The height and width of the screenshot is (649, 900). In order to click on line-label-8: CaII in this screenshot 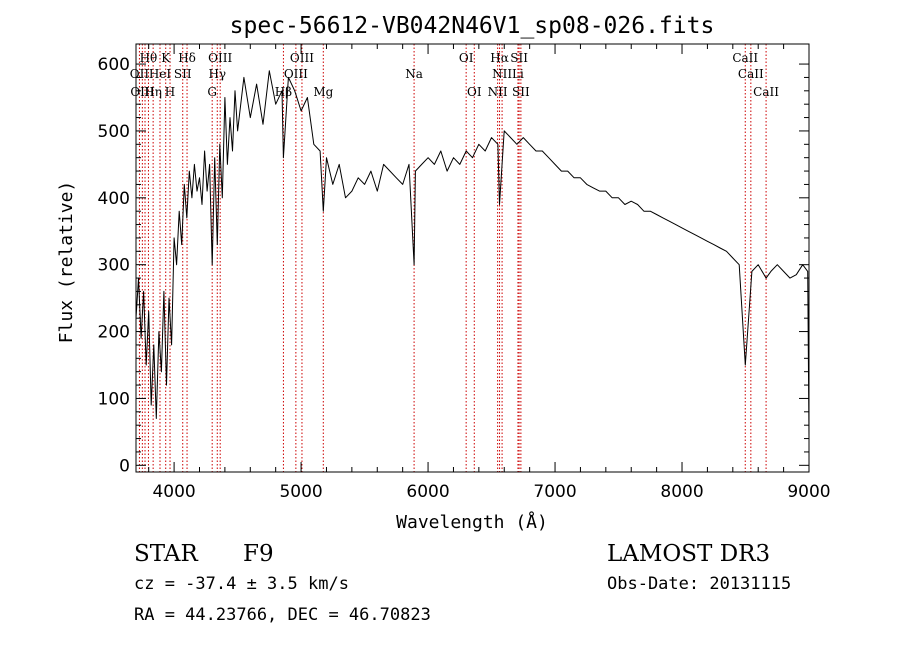, I will do `click(745, 58)`.